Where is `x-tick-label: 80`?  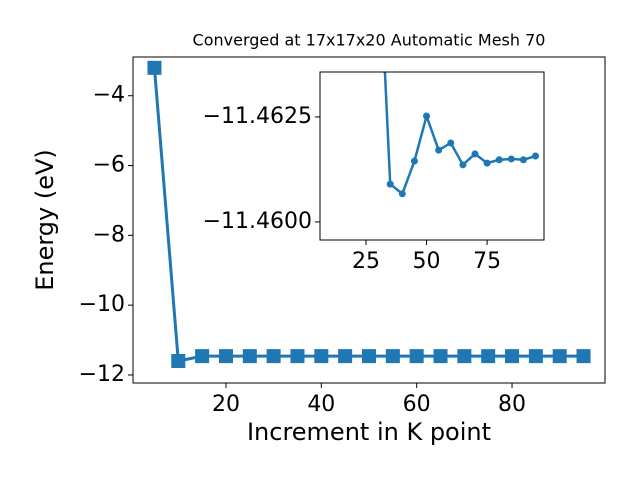
x-tick-label: 80 is located at coordinates (512, 404).